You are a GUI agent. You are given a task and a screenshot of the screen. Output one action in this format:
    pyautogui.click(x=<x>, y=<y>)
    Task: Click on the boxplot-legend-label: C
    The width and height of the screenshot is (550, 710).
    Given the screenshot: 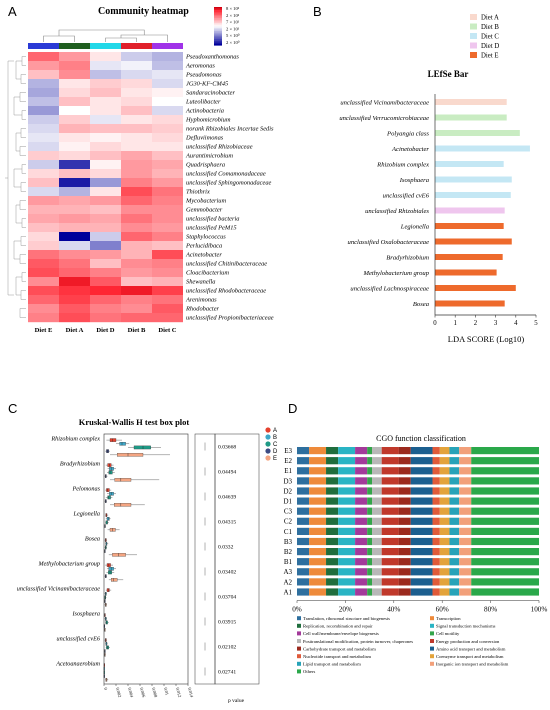 What is the action you would take?
    pyautogui.click(x=275, y=445)
    